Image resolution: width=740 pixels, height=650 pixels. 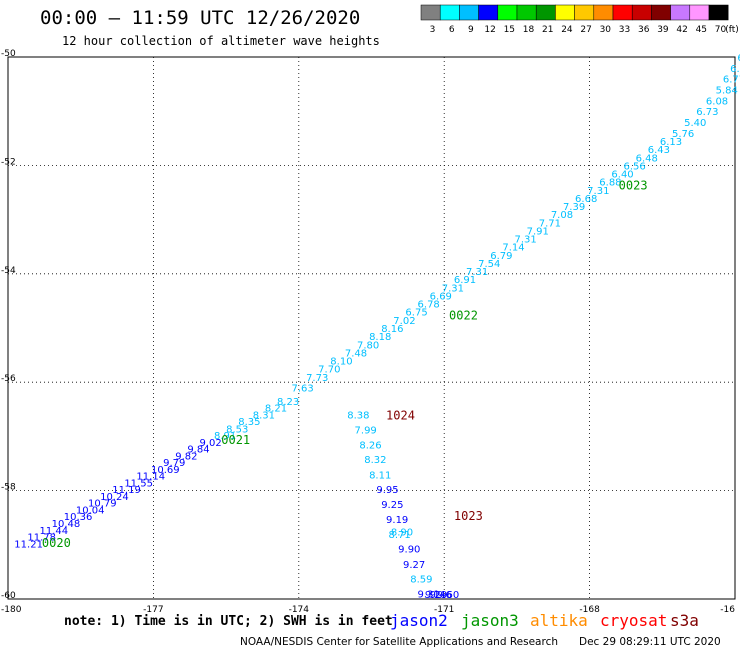 I want to click on wave-height-label: 7.48, so click(x=356, y=353).